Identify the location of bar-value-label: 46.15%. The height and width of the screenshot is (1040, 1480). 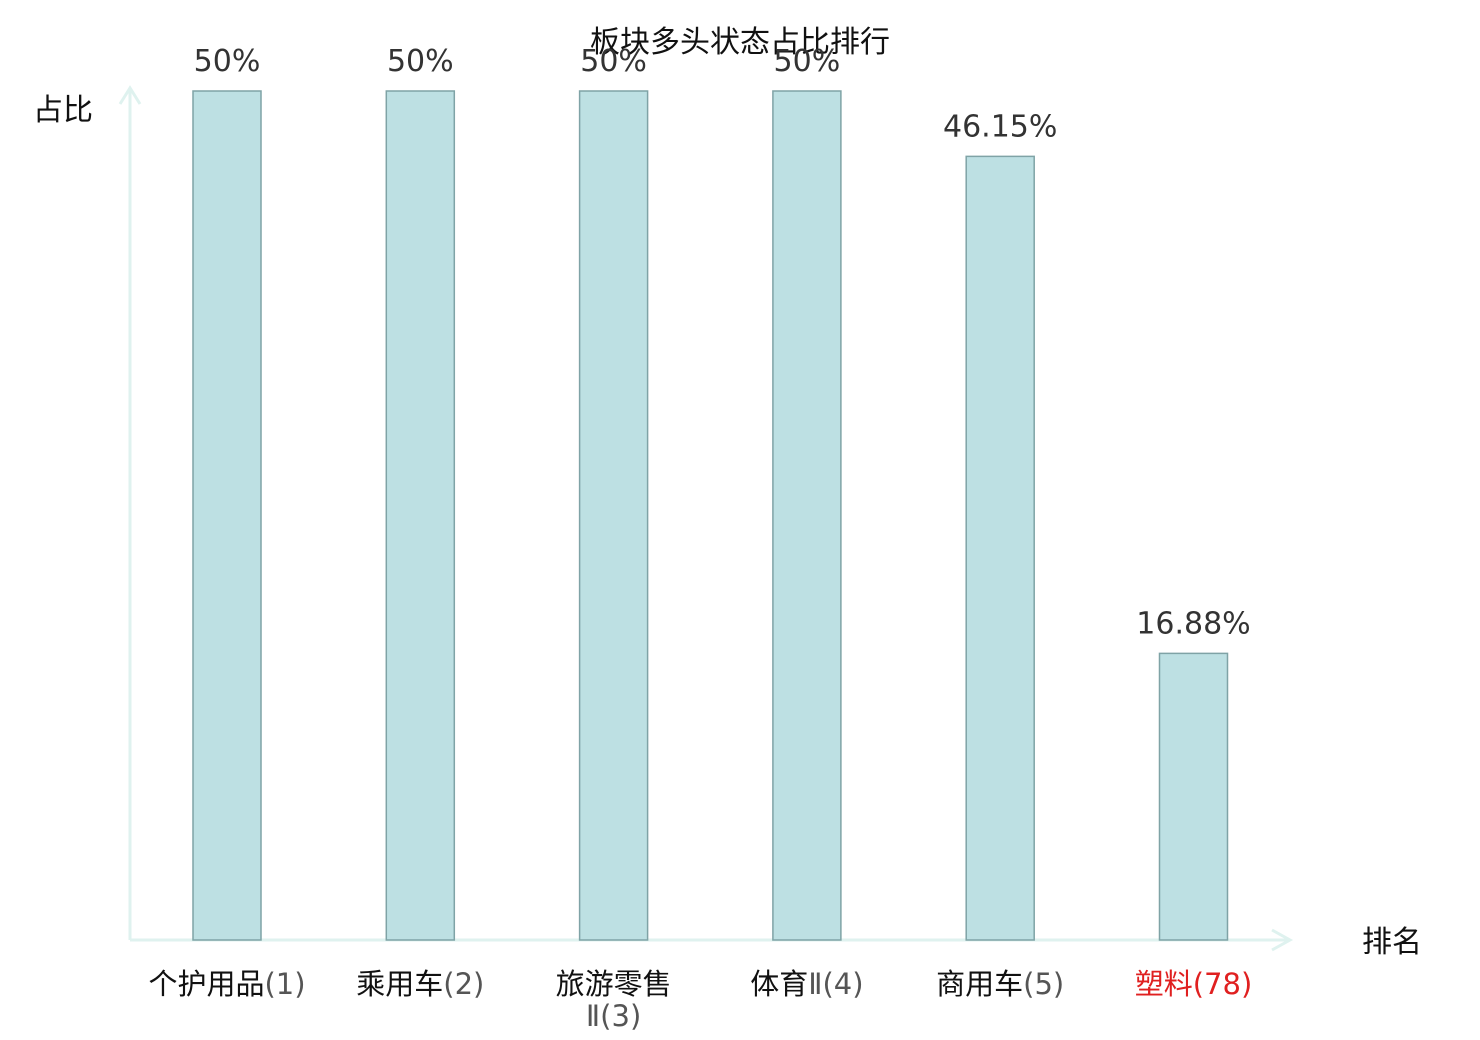
(1000, 126).